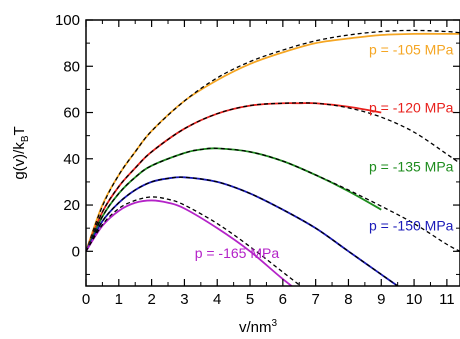  What do you see at coordinates (411, 225) in the screenshot?
I see `series-label-p-150-mpa: p = -150 MPa` at bounding box center [411, 225].